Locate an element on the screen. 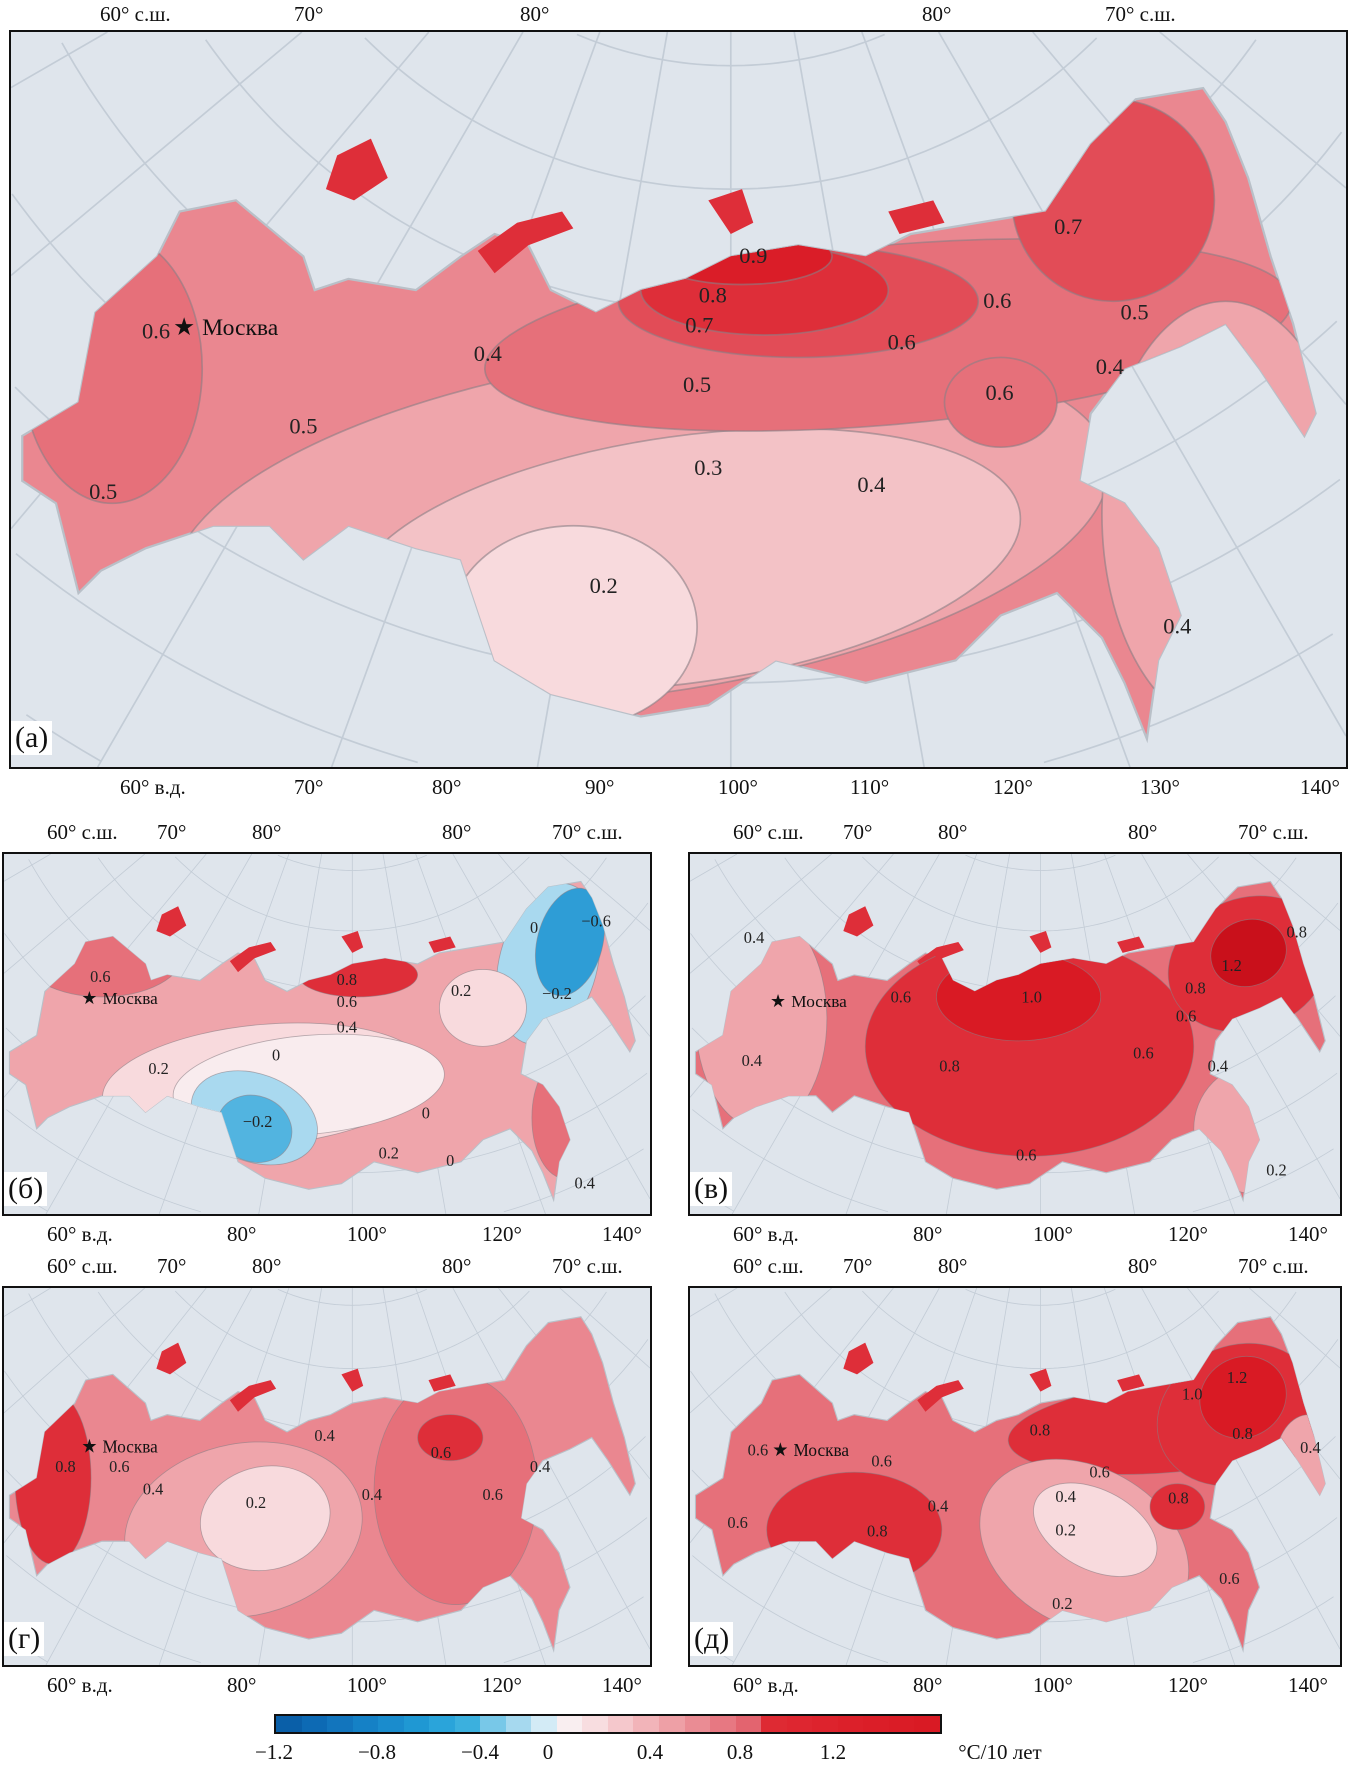  bottom-label: 60° в.д. is located at coordinates (80, 1234).